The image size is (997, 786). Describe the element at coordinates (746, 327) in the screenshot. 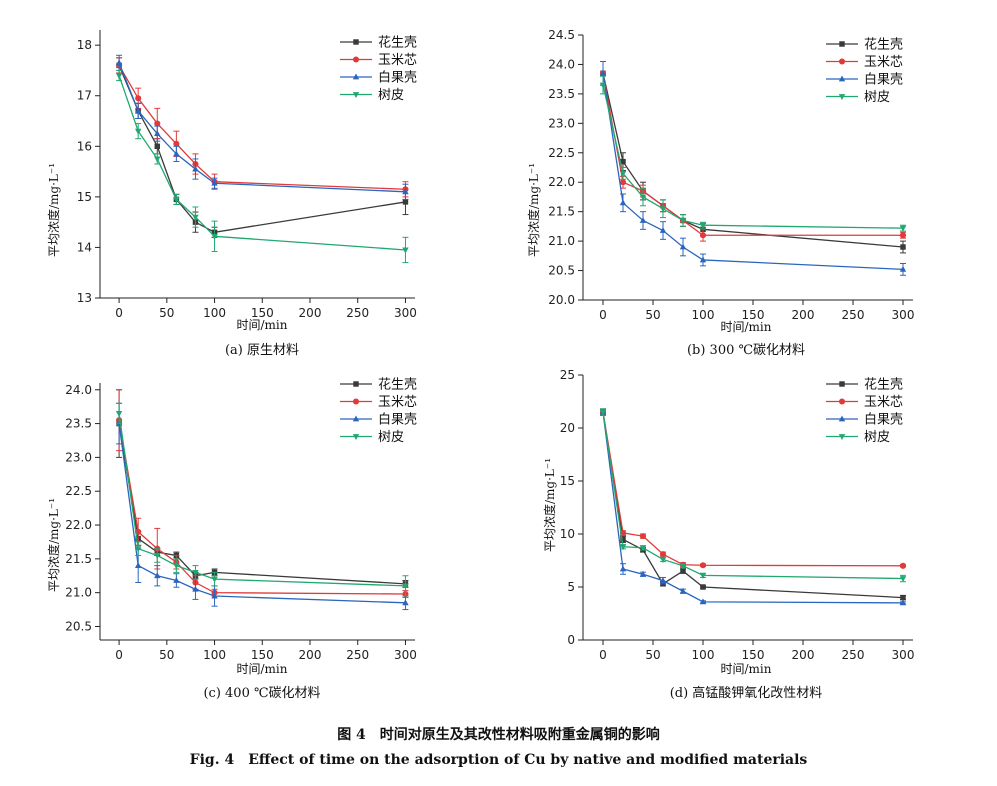

I see `chart-b-xlabel: 时间/min` at that location.